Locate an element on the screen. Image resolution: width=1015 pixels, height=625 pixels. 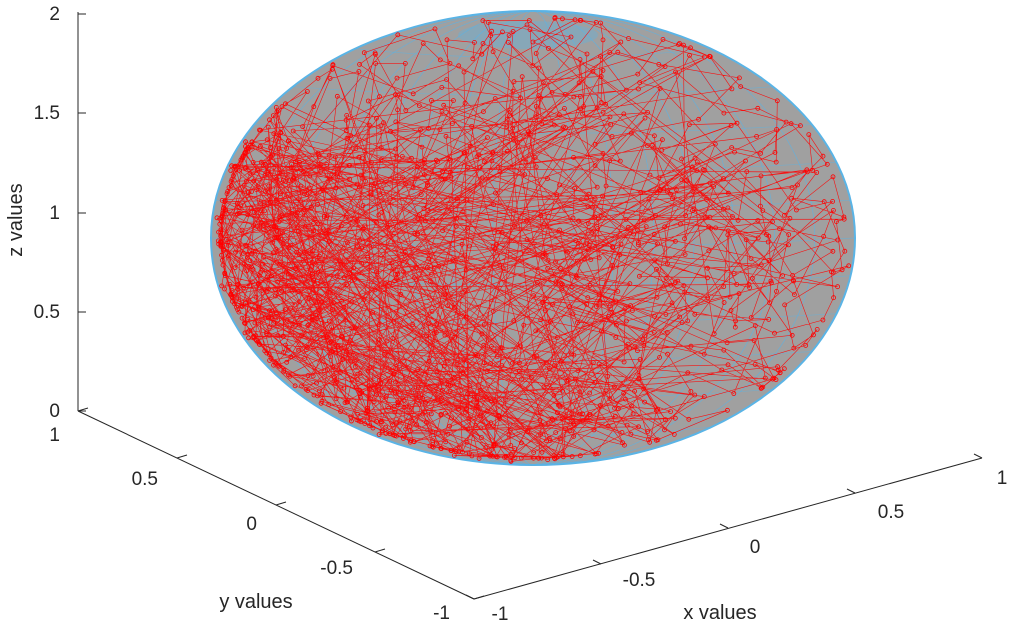
x-tick-label: -1 is located at coordinates (500, 614).